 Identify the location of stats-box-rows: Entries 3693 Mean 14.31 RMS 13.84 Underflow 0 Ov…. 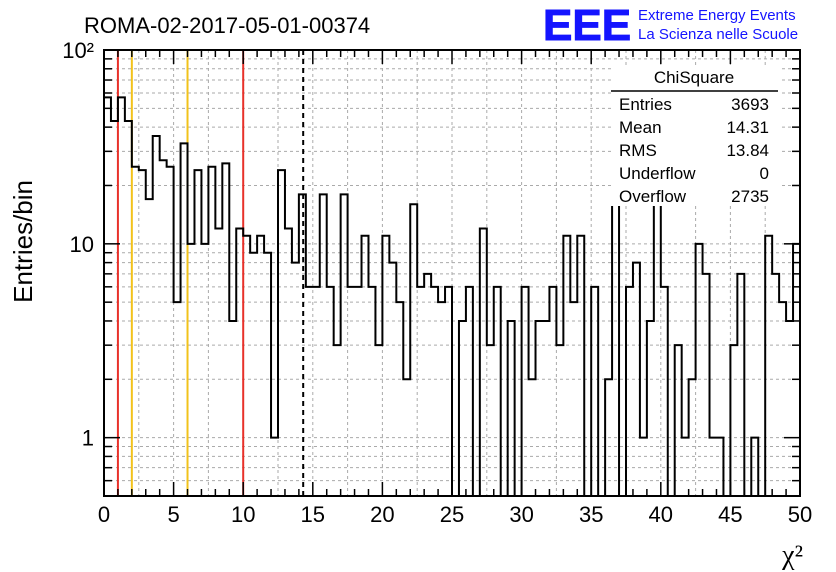
(694, 150).